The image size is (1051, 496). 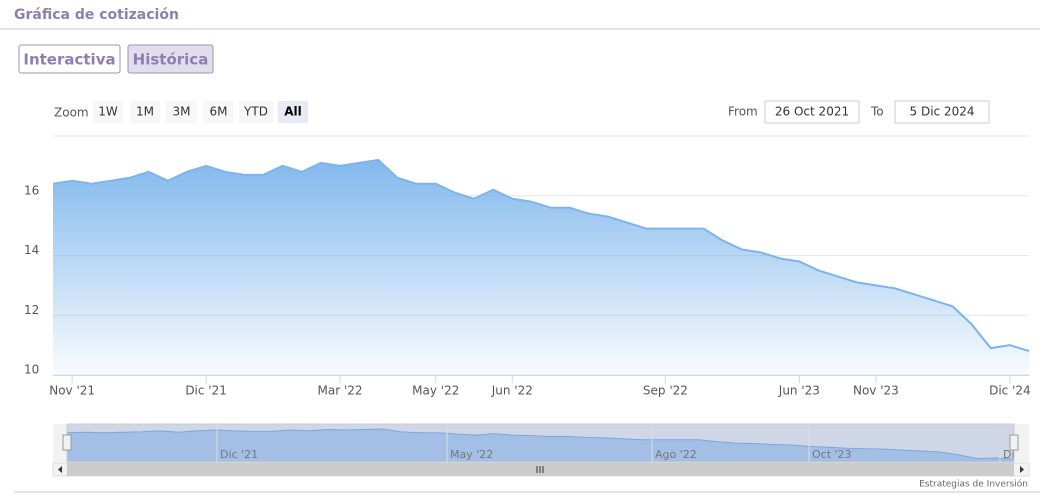 I want to click on x-tick-label: Jun '23, so click(x=799, y=391).